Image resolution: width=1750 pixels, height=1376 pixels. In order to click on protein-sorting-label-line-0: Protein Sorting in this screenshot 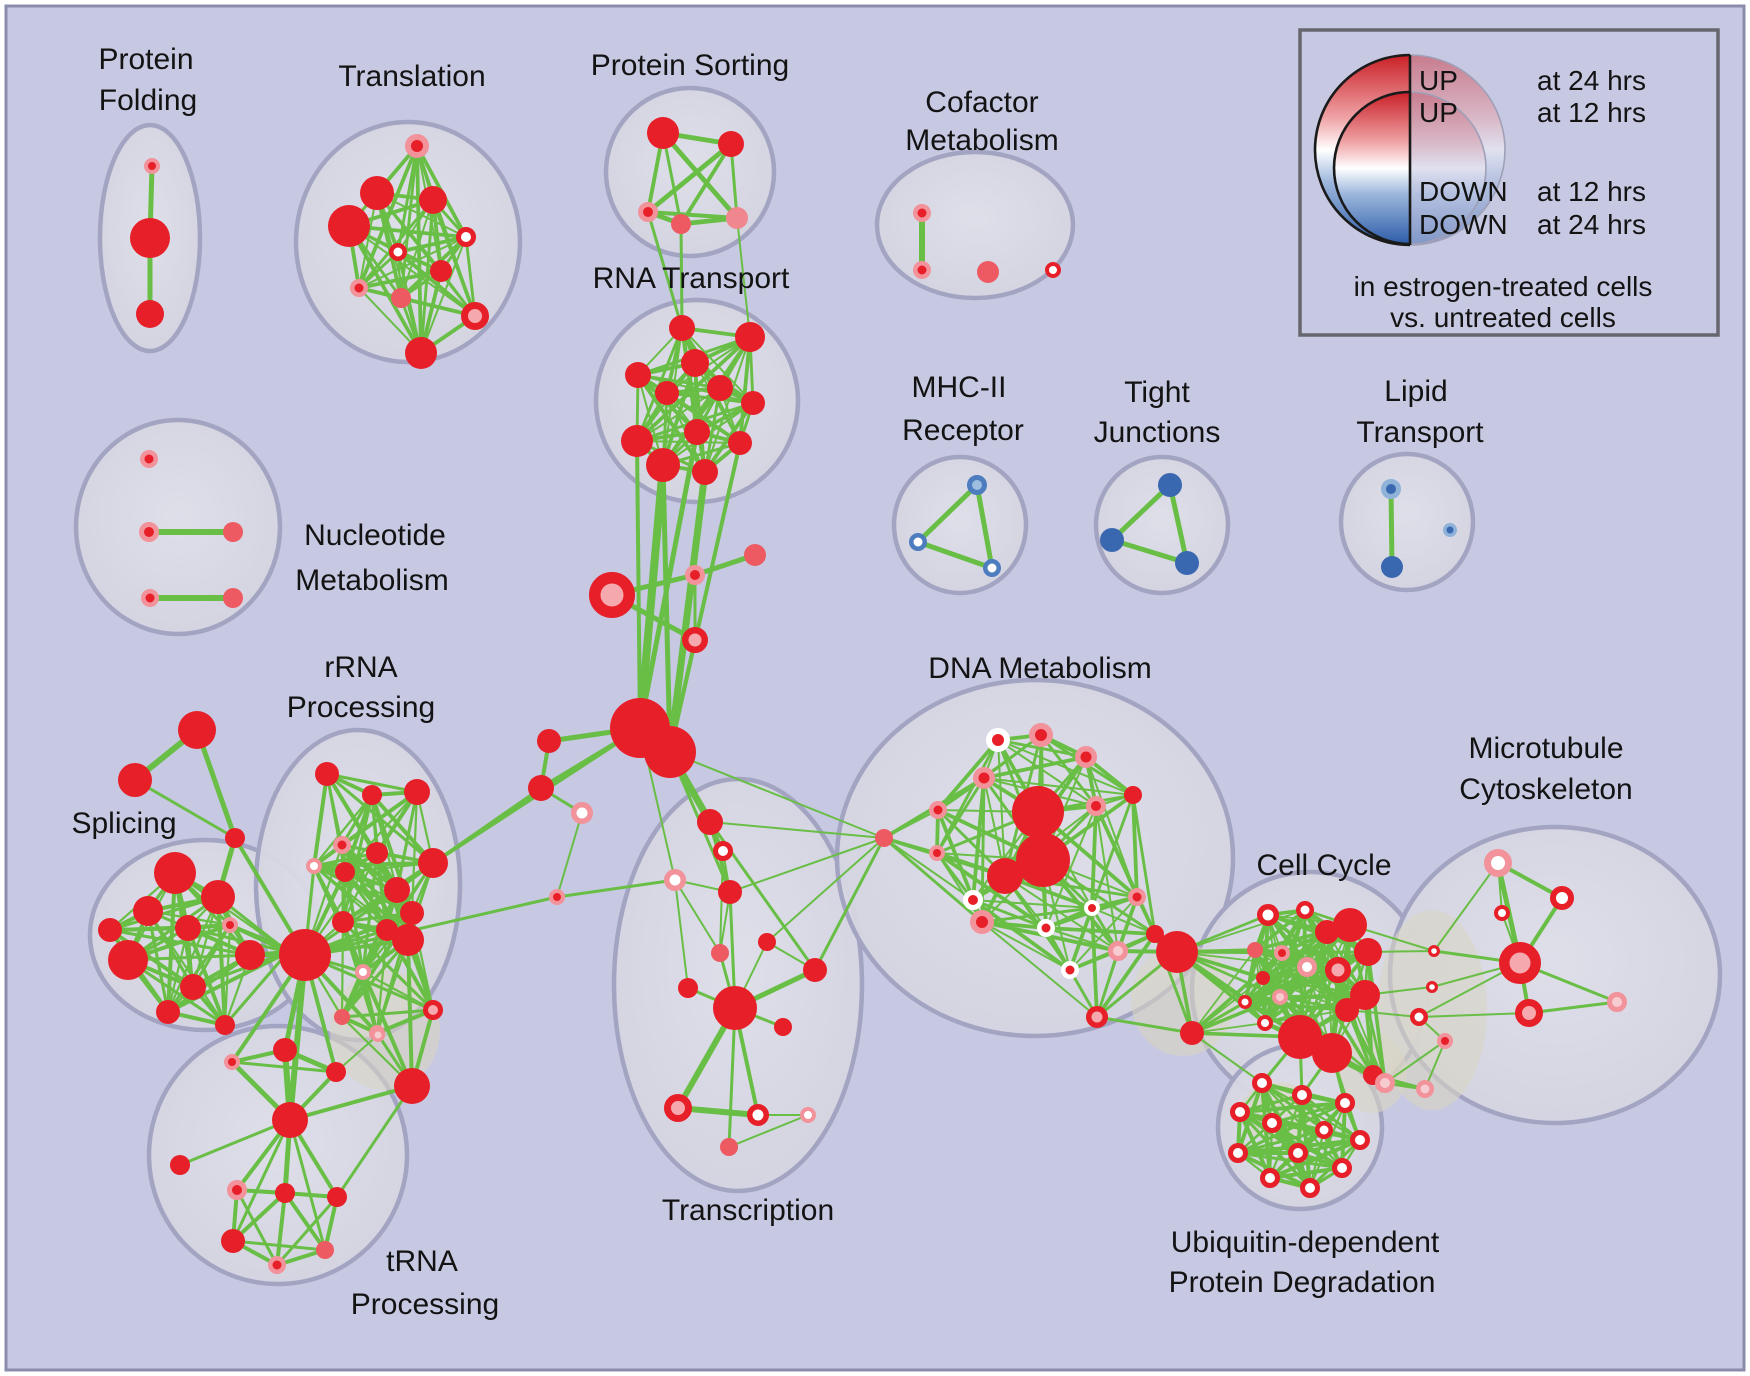, I will do `click(690, 65)`.